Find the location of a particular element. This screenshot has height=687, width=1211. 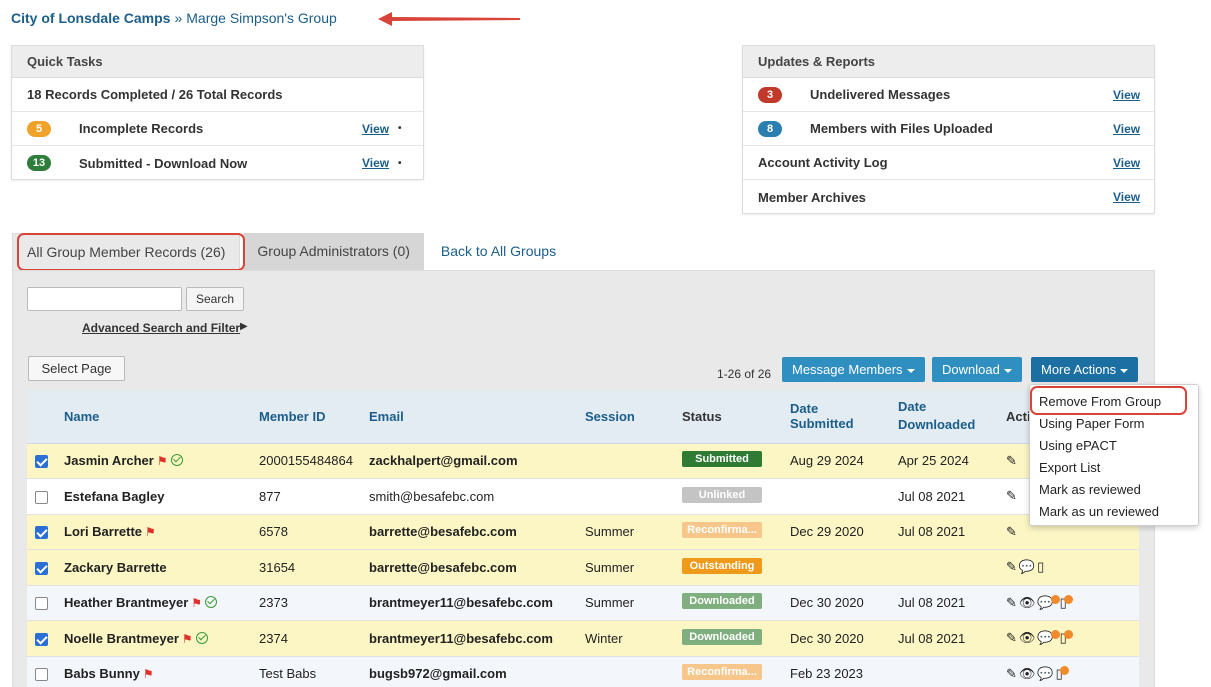

date-downloaded-cell: Jul 08 2021 is located at coordinates (944, 532).